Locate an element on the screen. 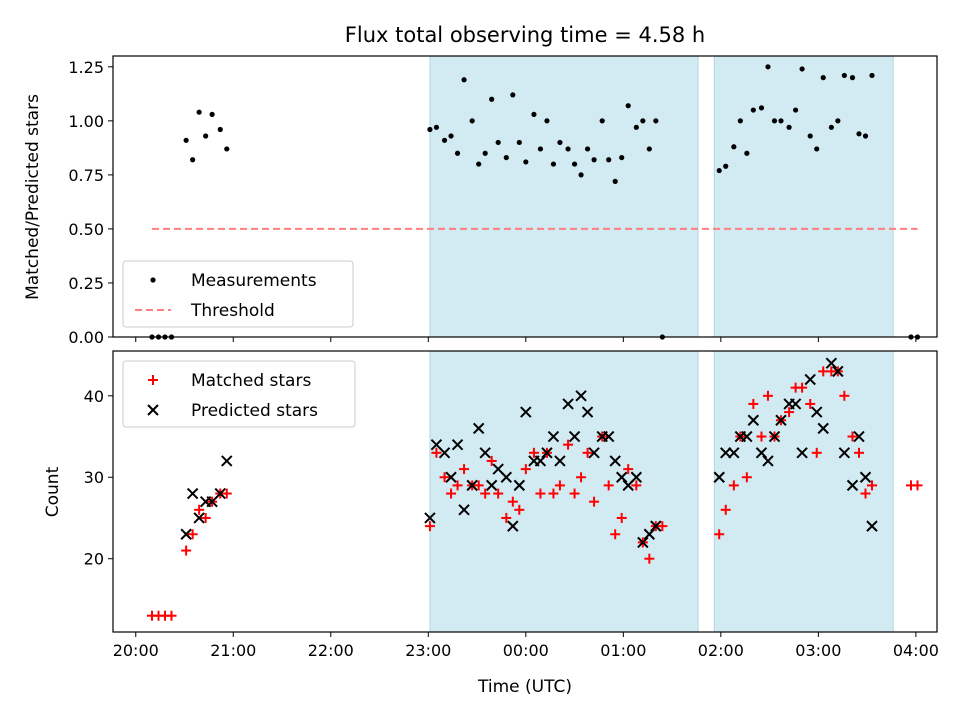 This screenshot has height=720, width=960. legend-entry: Measurements is located at coordinates (233, 281).